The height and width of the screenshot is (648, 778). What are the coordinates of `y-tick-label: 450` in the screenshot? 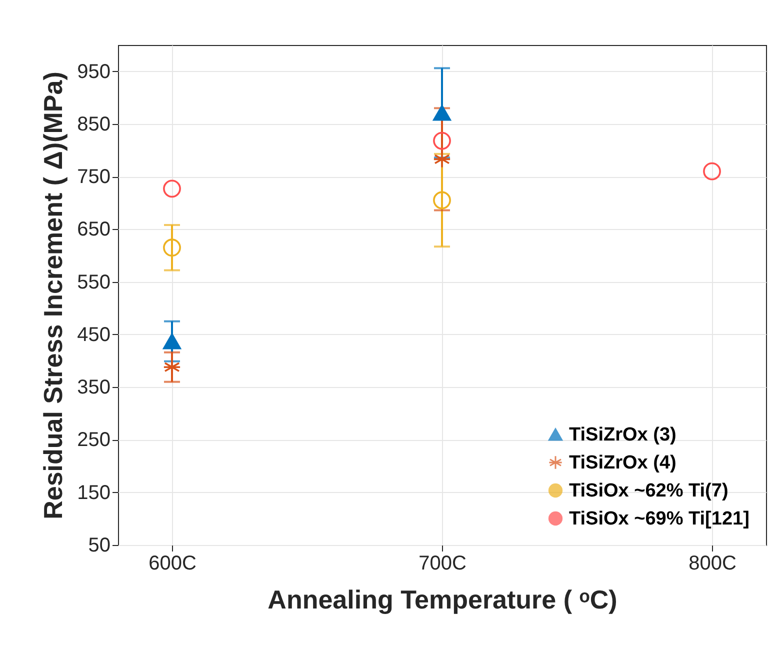 It's located at (93, 335).